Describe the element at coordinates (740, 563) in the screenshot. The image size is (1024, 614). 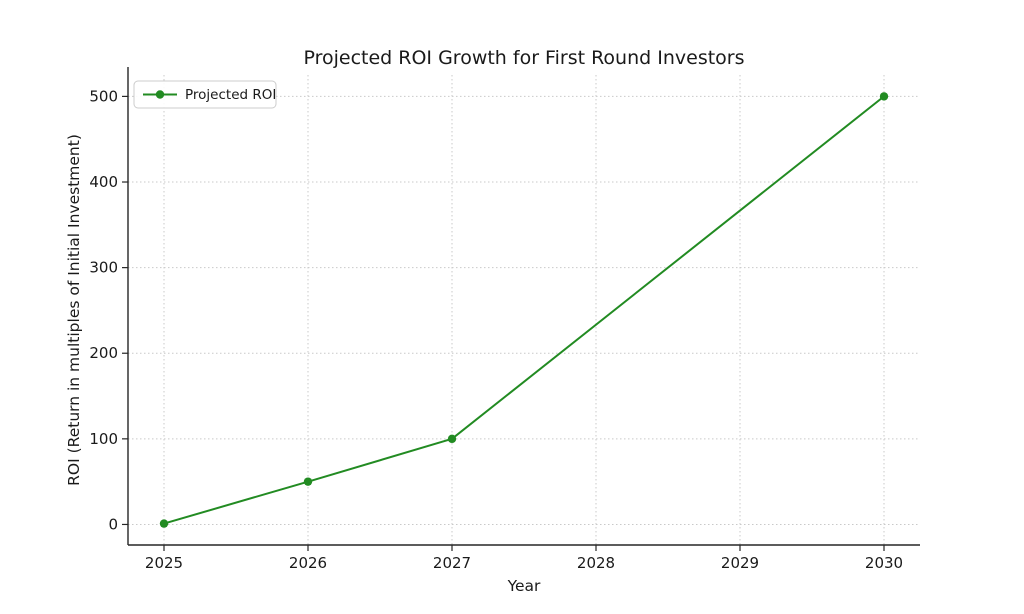
I see `x-tick-label: 2029` at that location.